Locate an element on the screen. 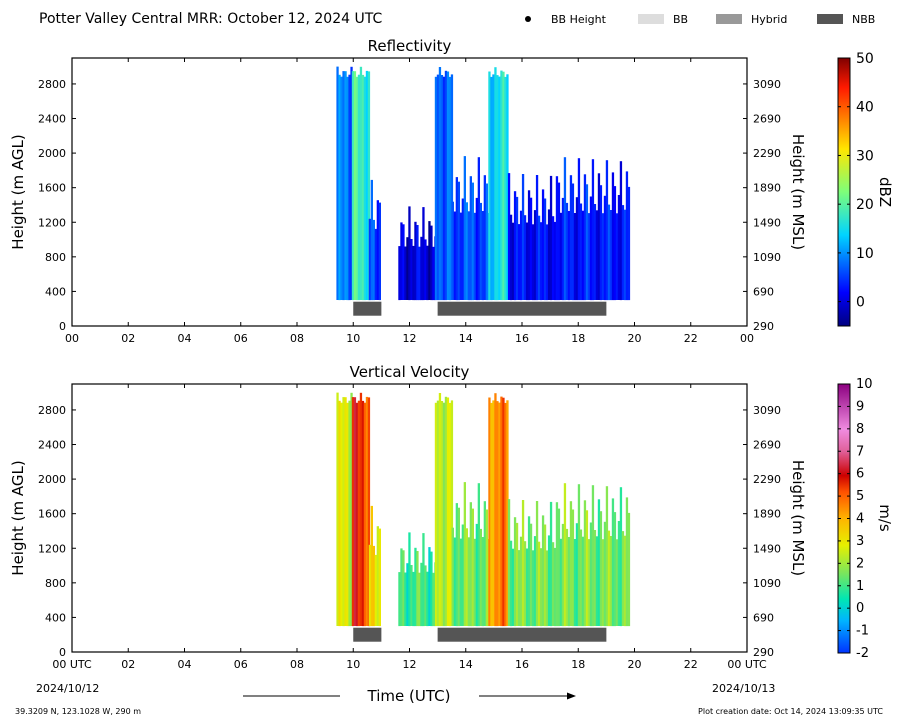 The image size is (900, 725). x-tick-label: 22 is located at coordinates (691, 664).